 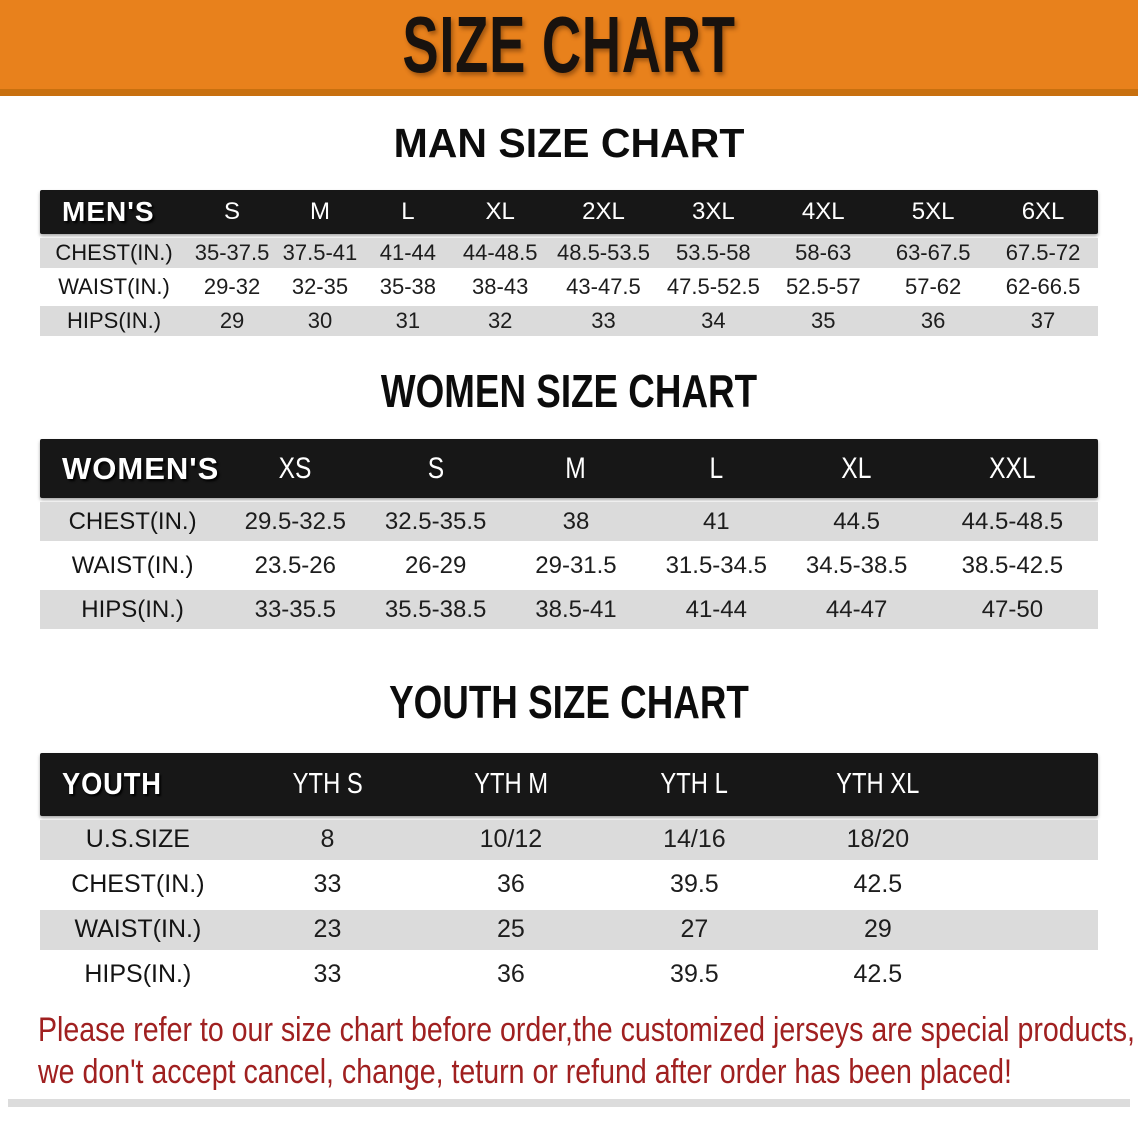 I want to click on cell-value: 34.5-38.5, so click(x=856, y=565).